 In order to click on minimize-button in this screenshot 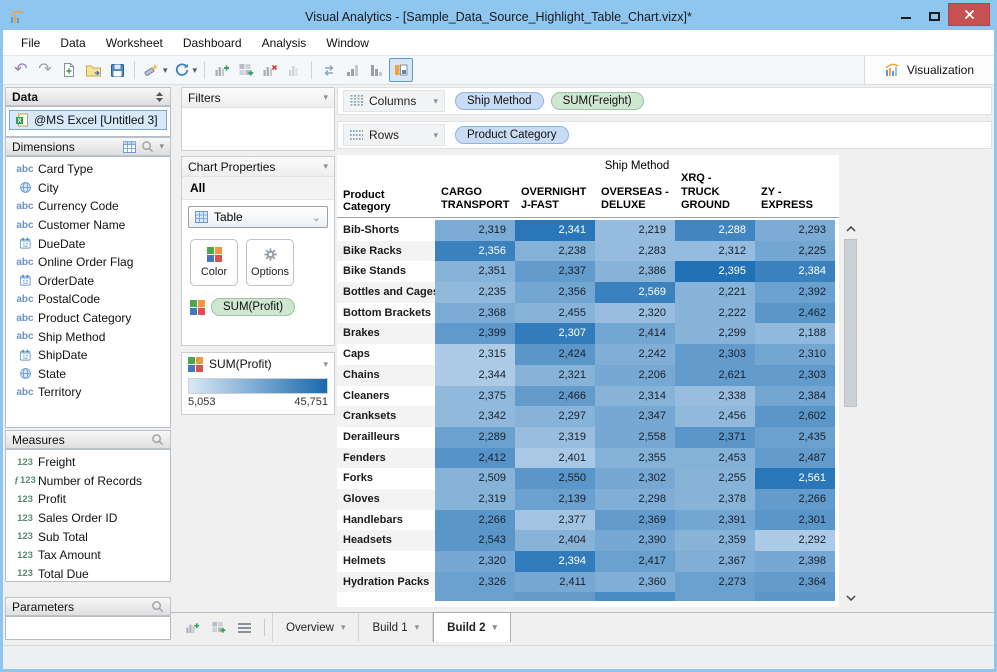, I will do `click(906, 15)`.